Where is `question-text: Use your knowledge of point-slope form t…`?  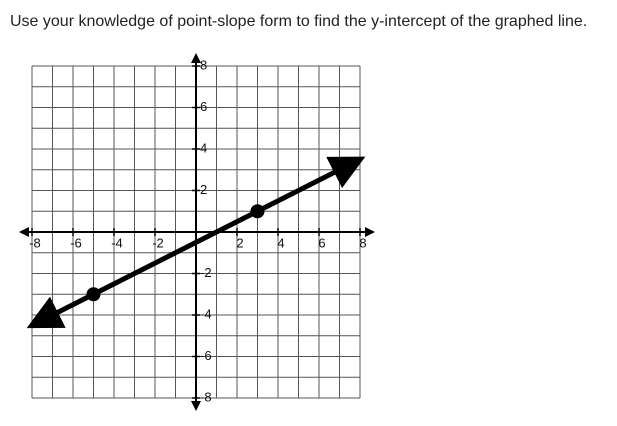
question-text: Use your knowledge of point-slope form t… is located at coordinates (299, 21).